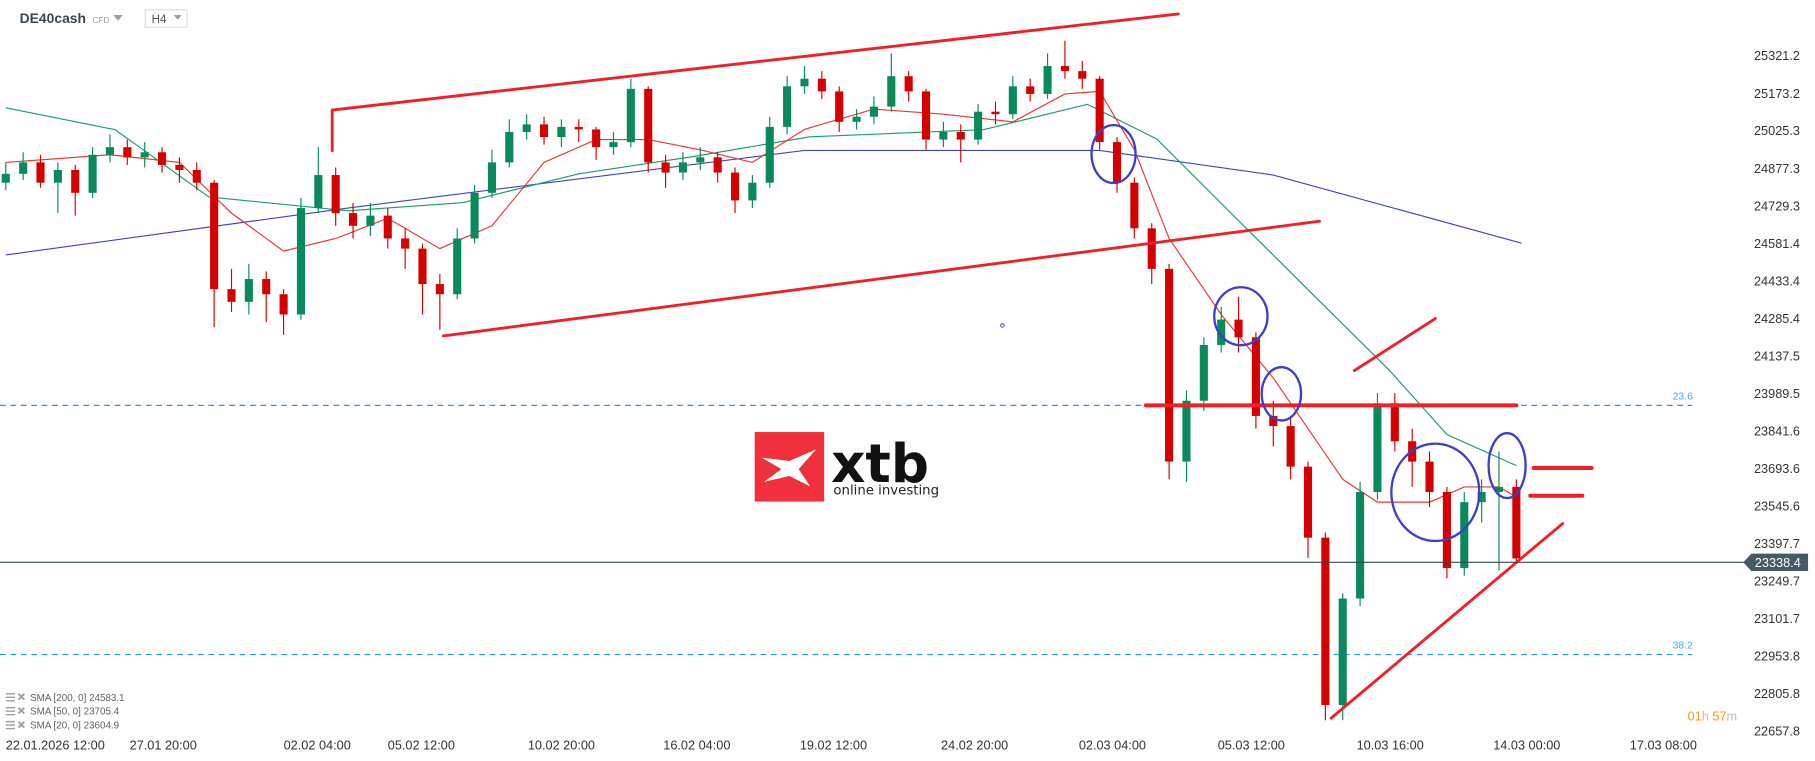  I want to click on price-tick-label: 25173.2, so click(1777, 93).